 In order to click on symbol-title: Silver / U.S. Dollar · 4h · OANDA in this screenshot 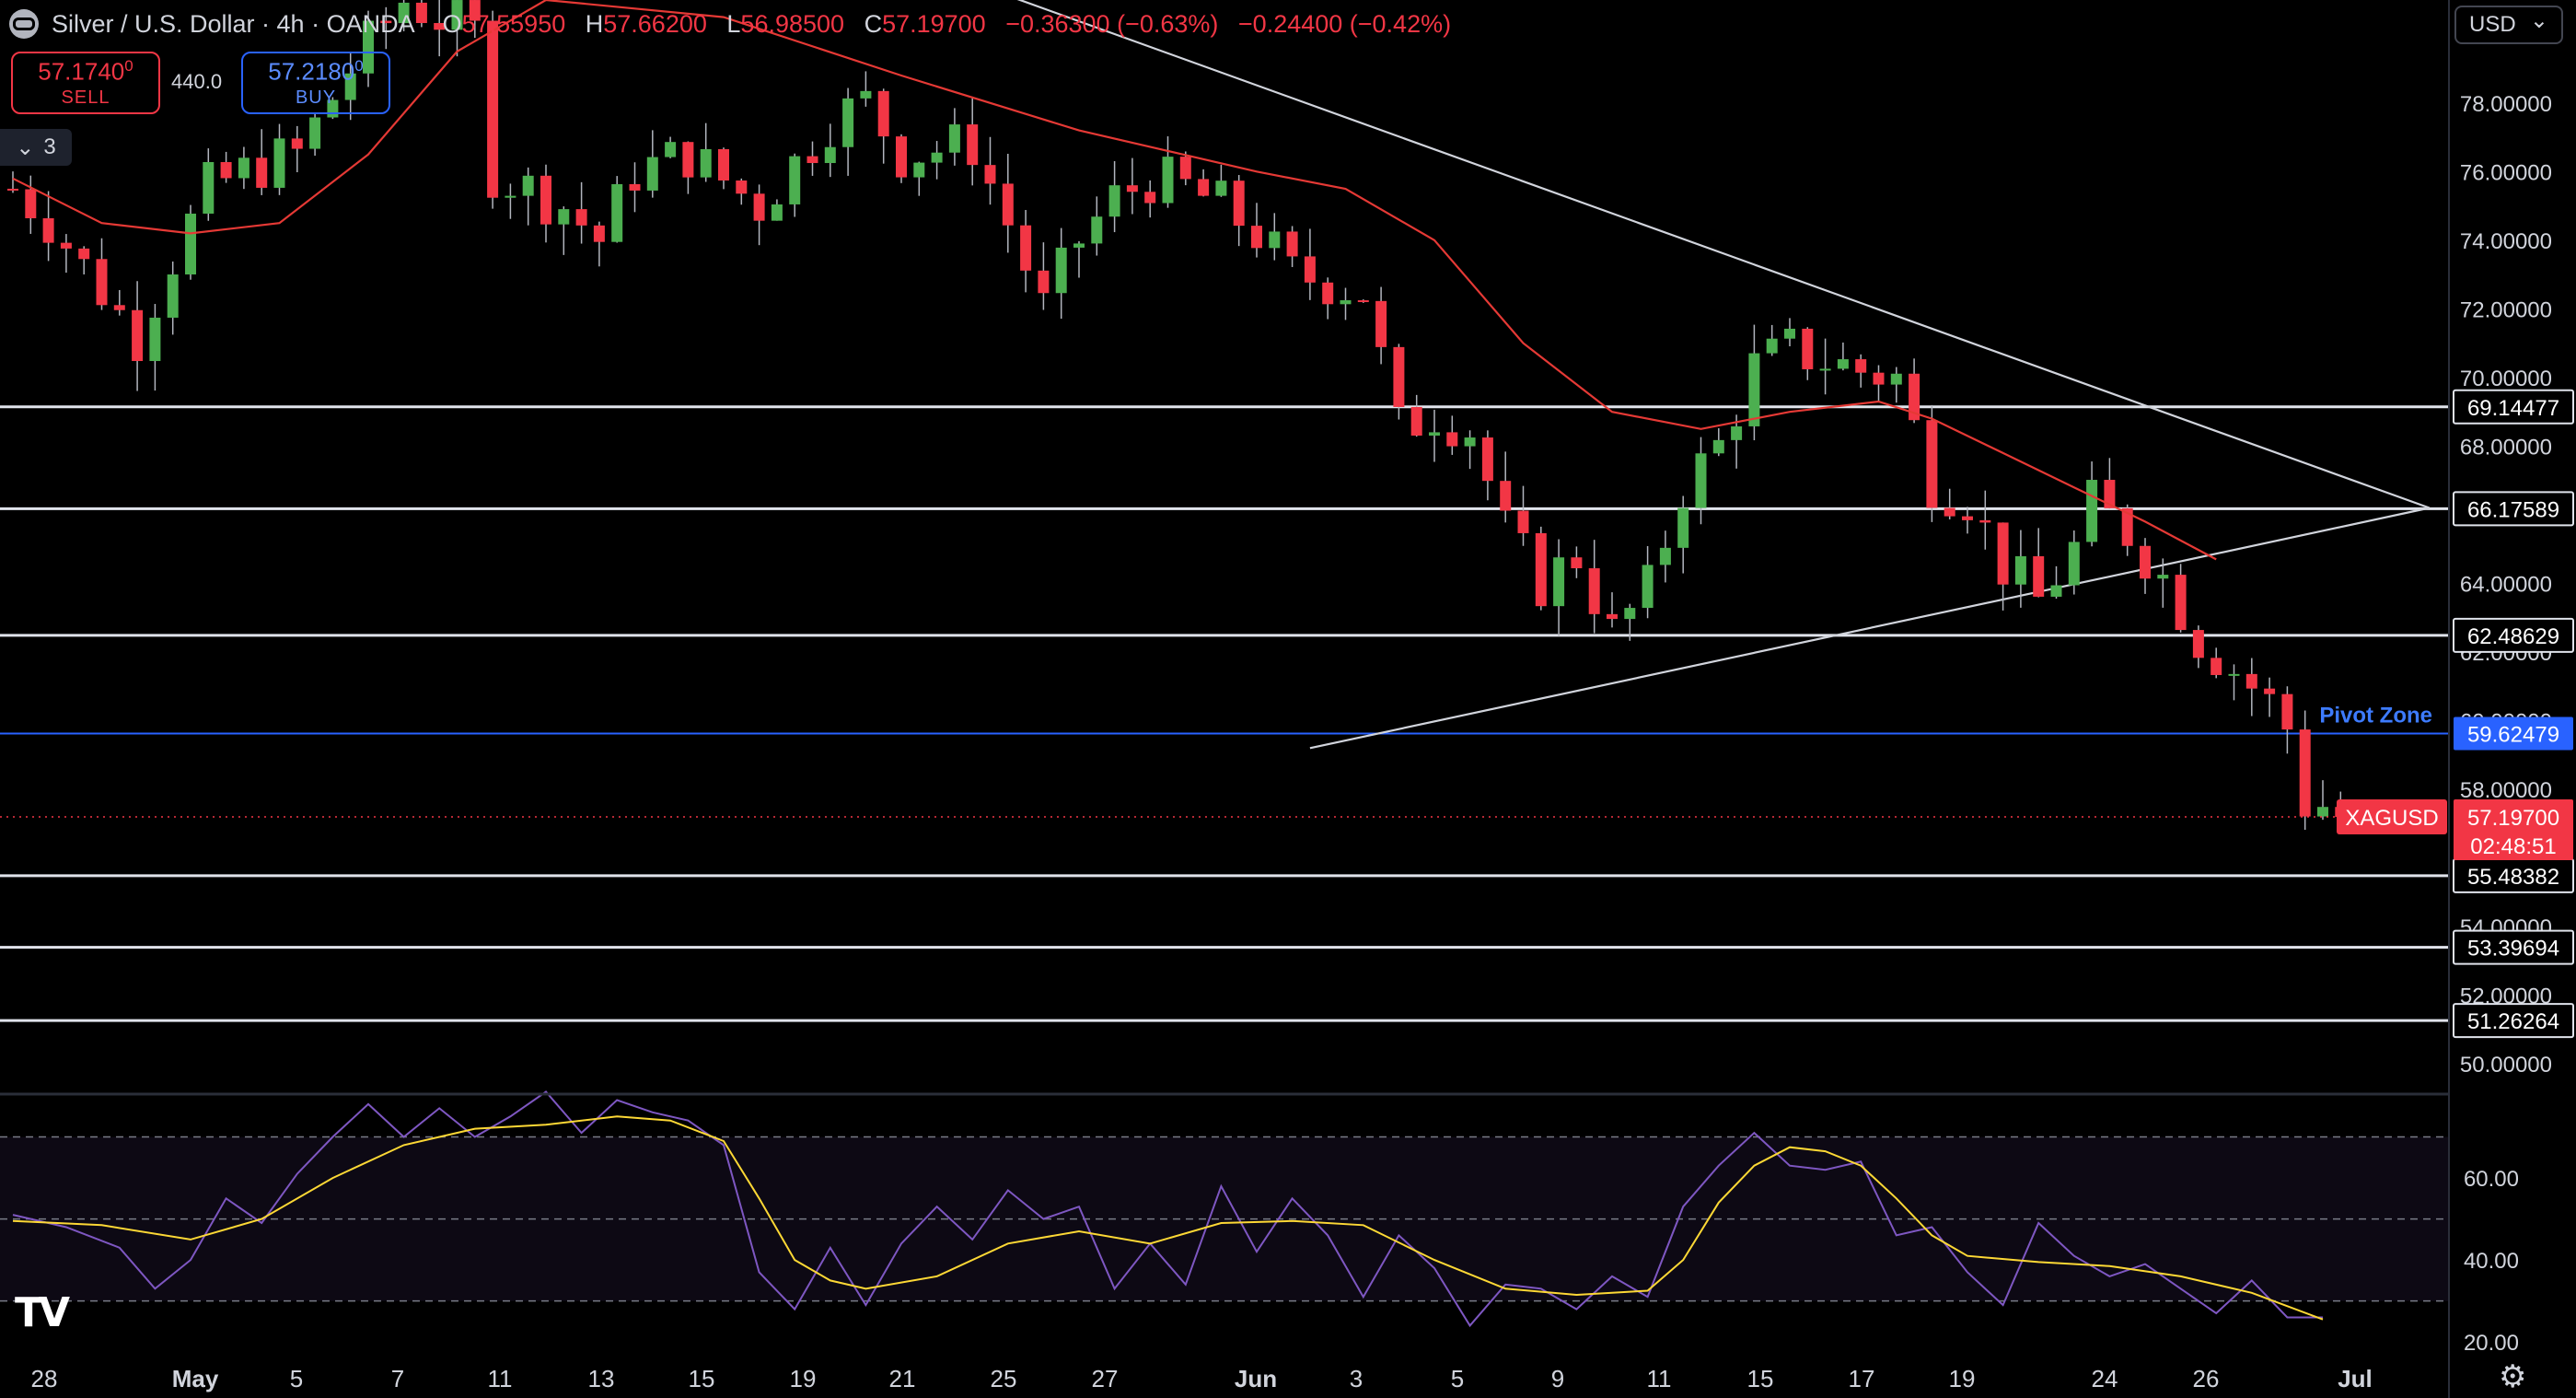, I will do `click(233, 23)`.